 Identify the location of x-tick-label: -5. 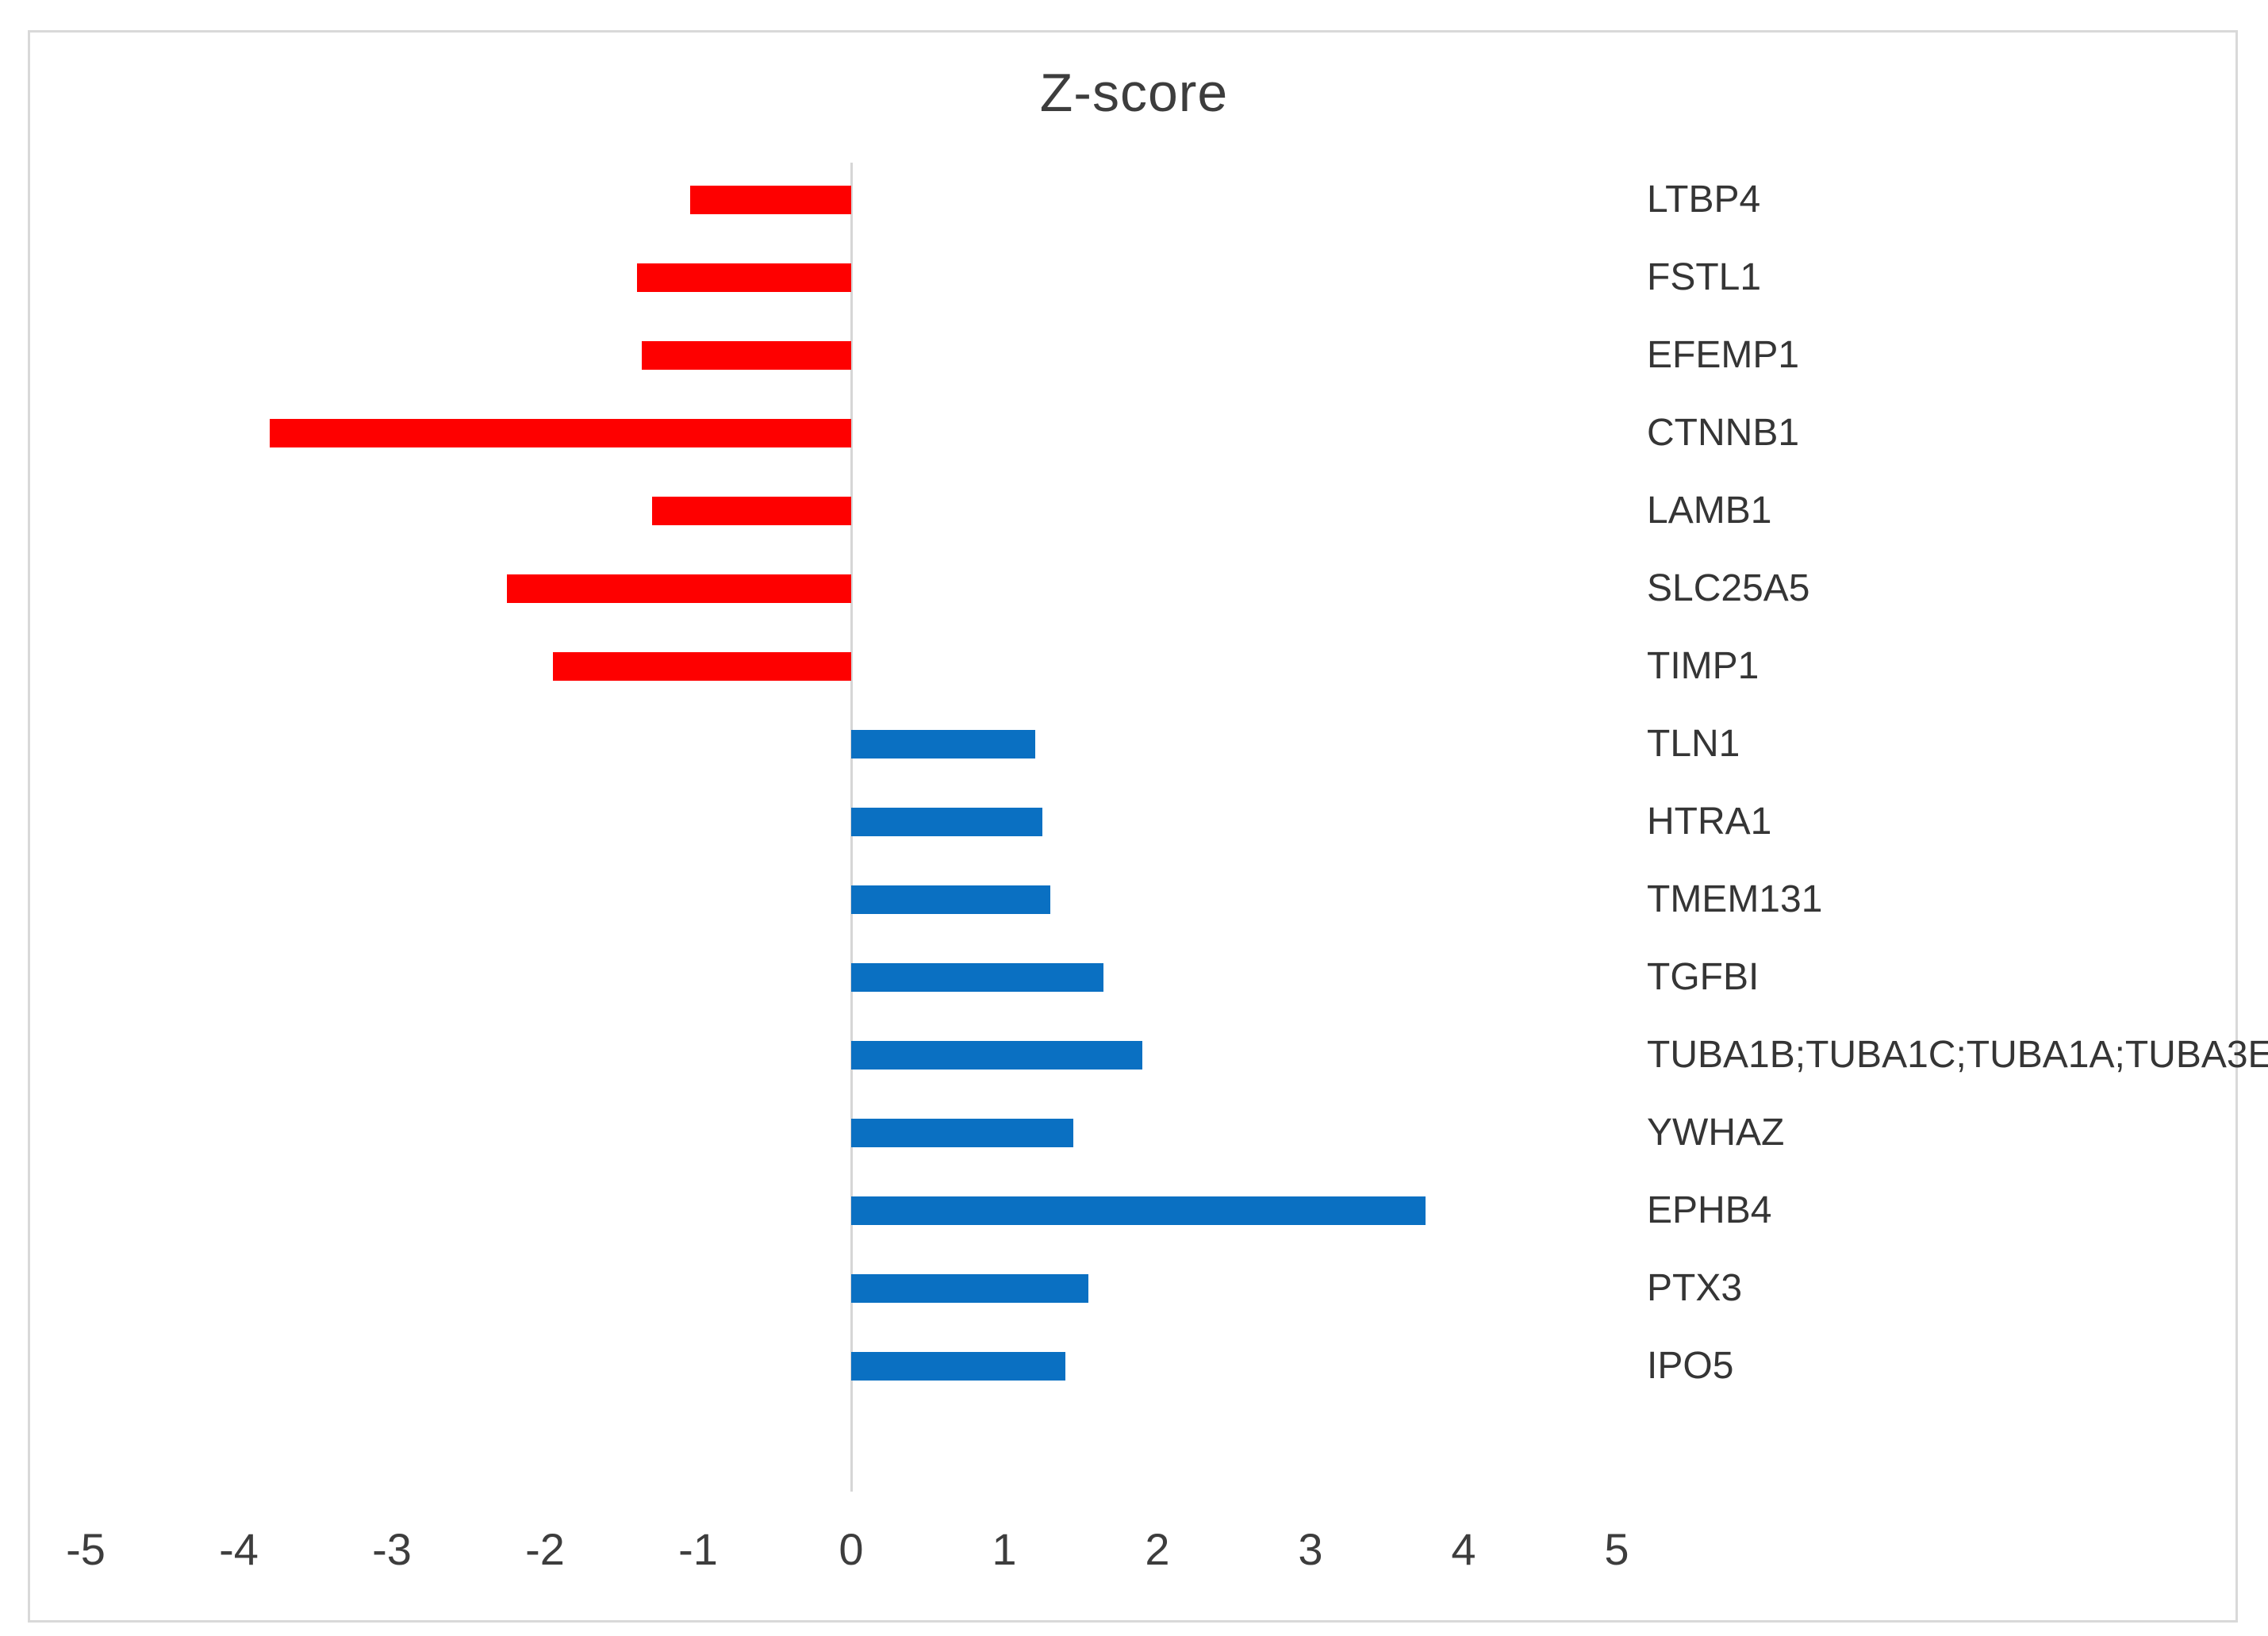
(86, 1549).